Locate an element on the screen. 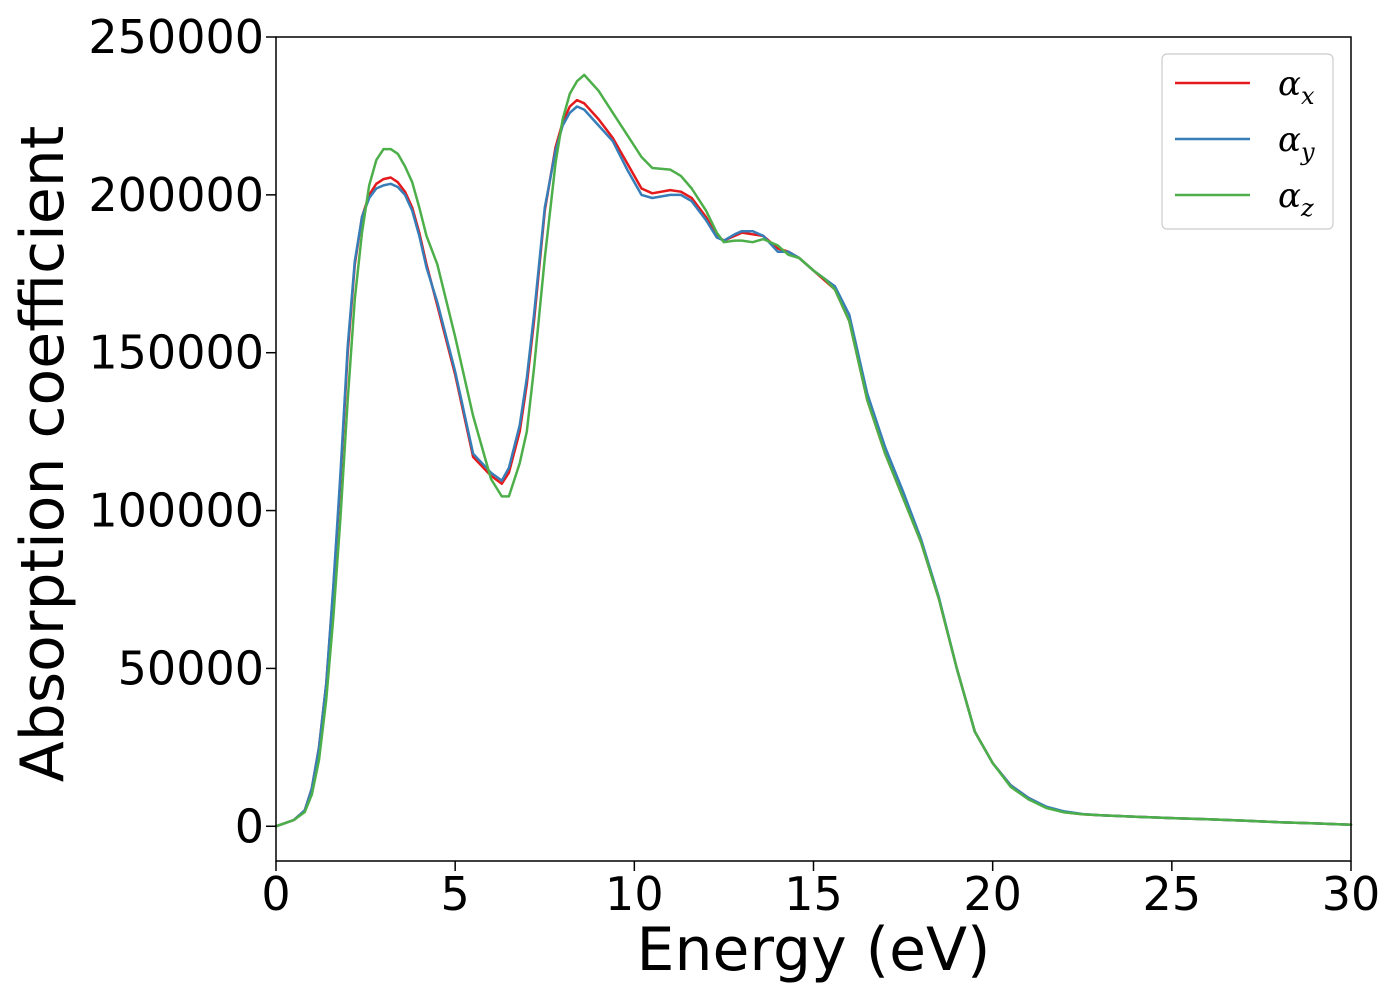 This screenshot has height=1000, width=1400. x-axis-title: Energy (eV) is located at coordinates (814, 950).